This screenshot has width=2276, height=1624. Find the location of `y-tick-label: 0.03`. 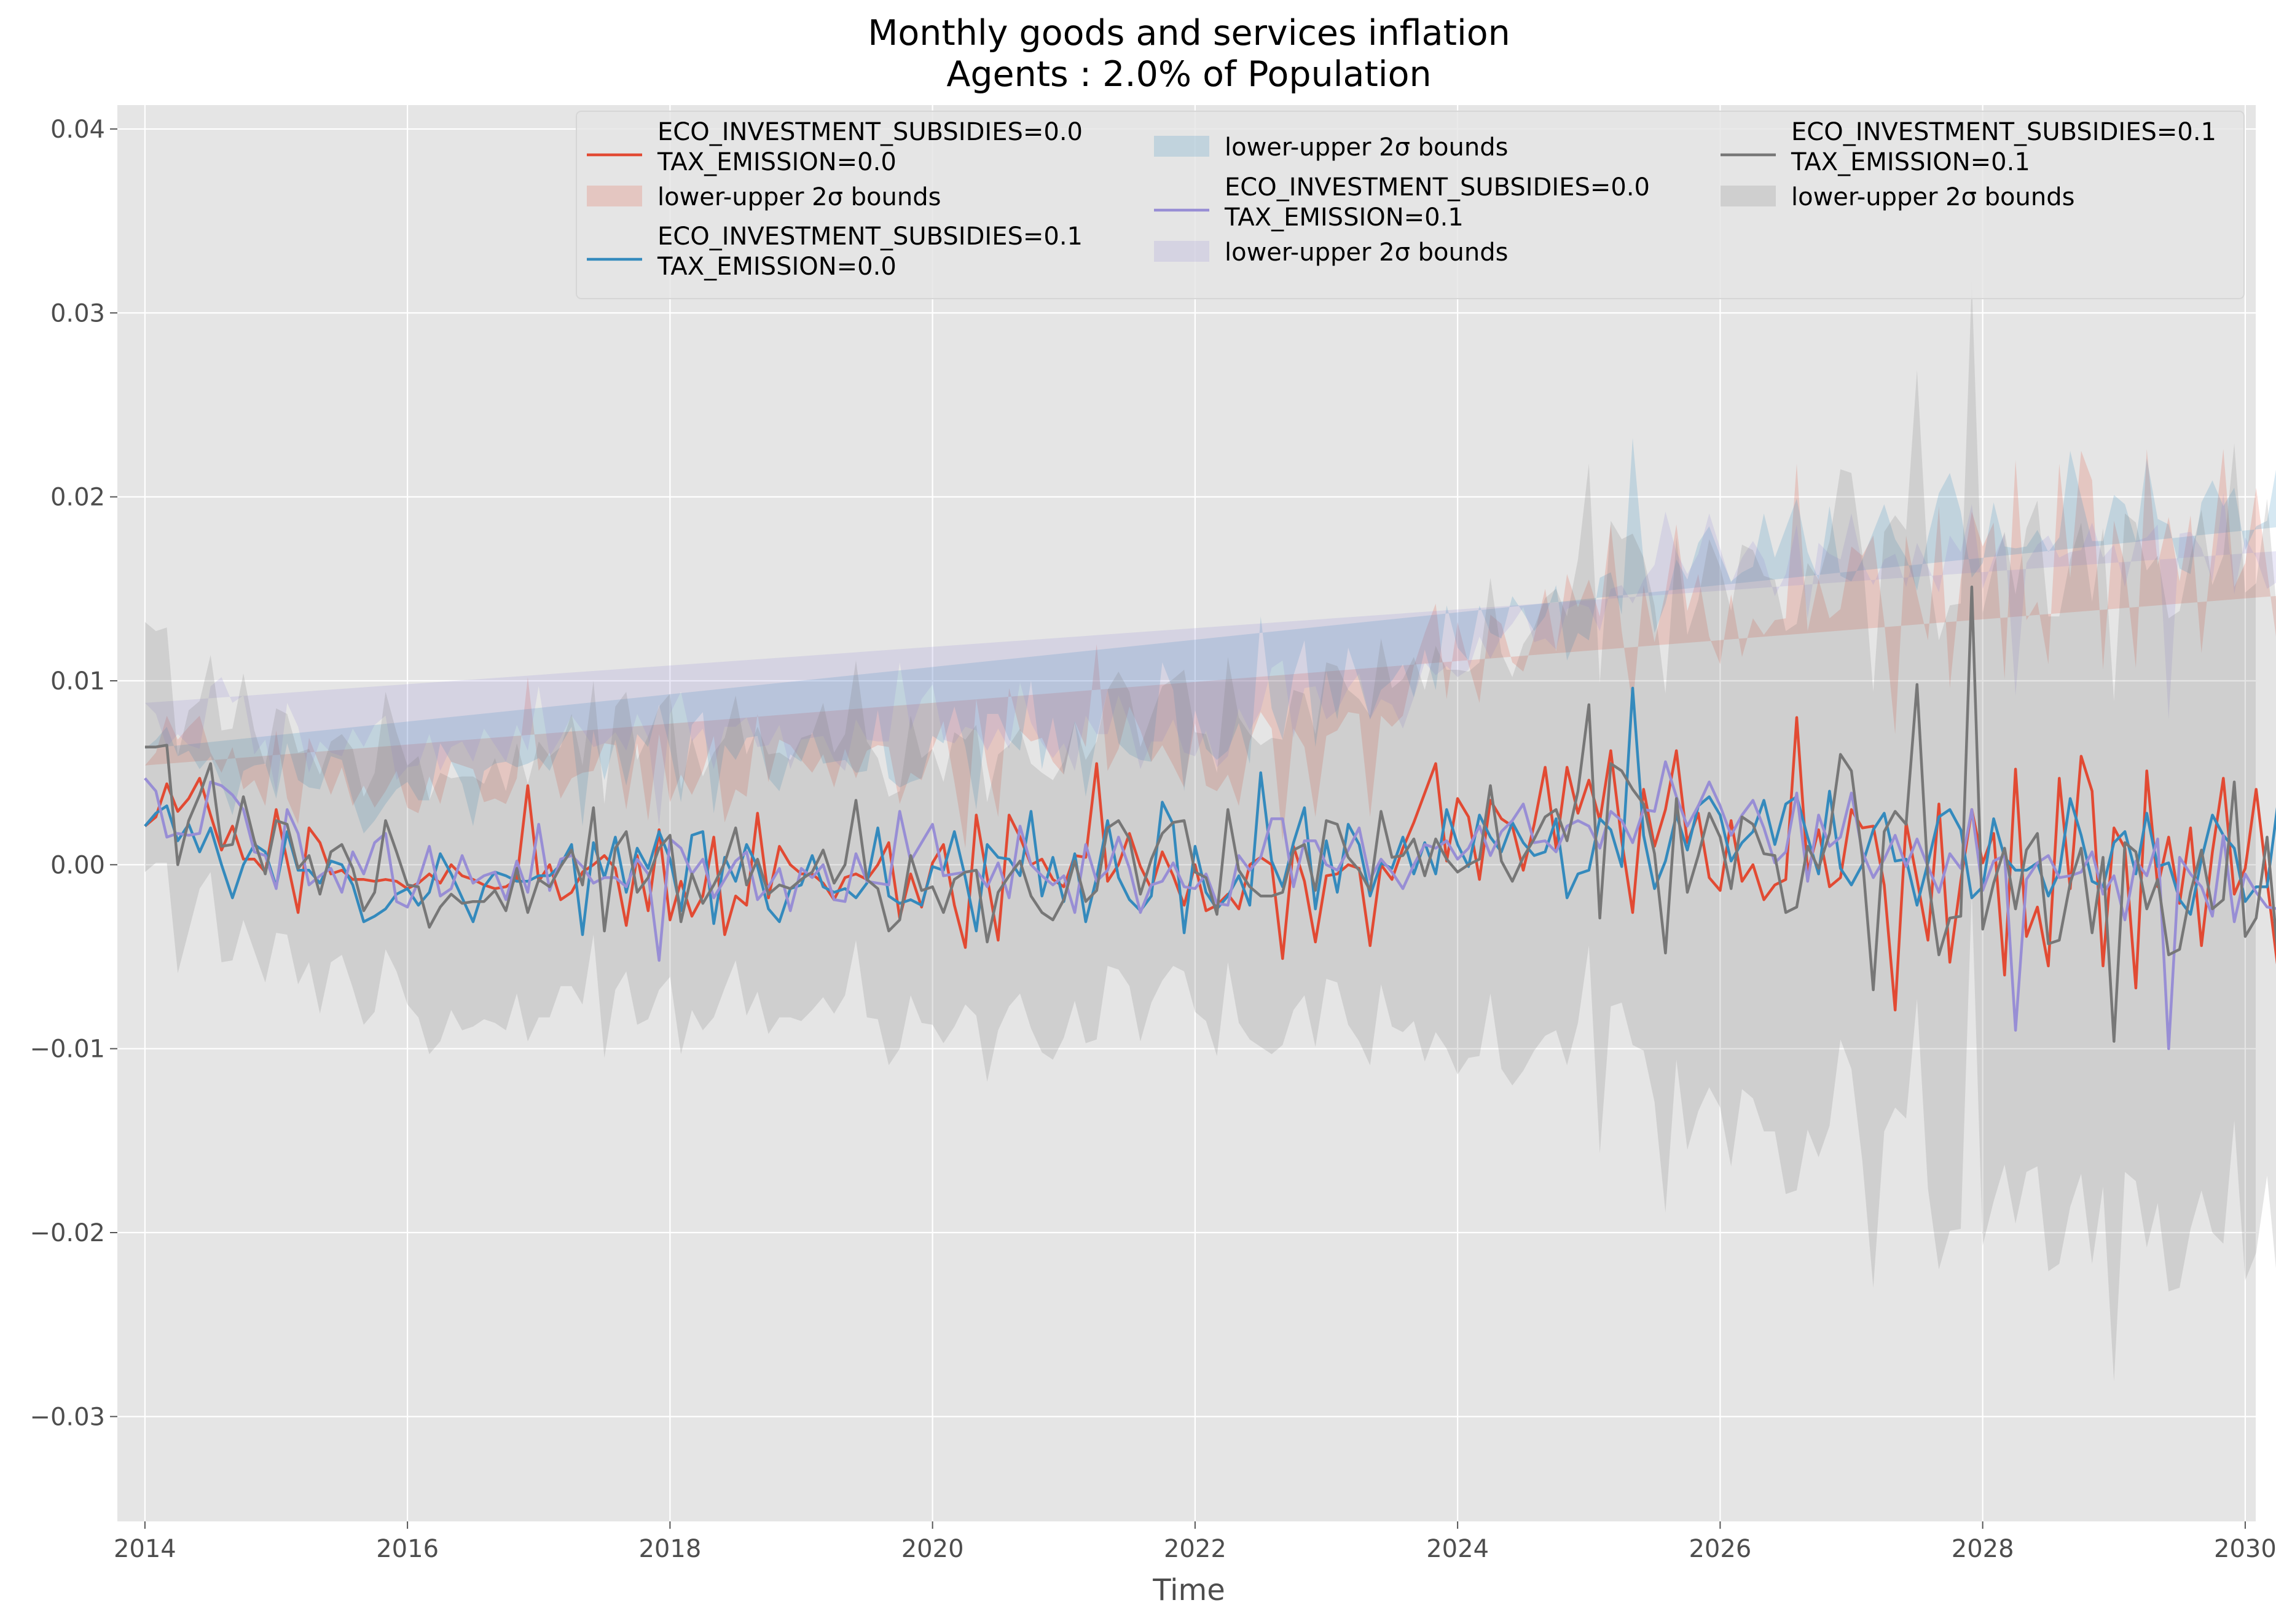

y-tick-label: 0.03 is located at coordinates (77, 313).